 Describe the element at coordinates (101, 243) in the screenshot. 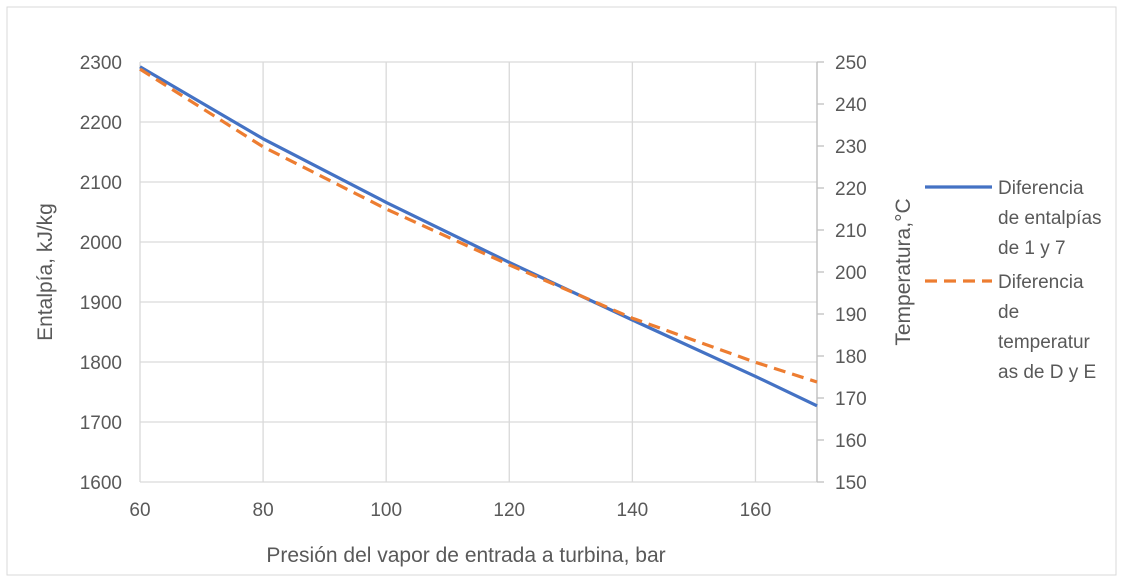

I see `y-tick-label: 2000` at that location.